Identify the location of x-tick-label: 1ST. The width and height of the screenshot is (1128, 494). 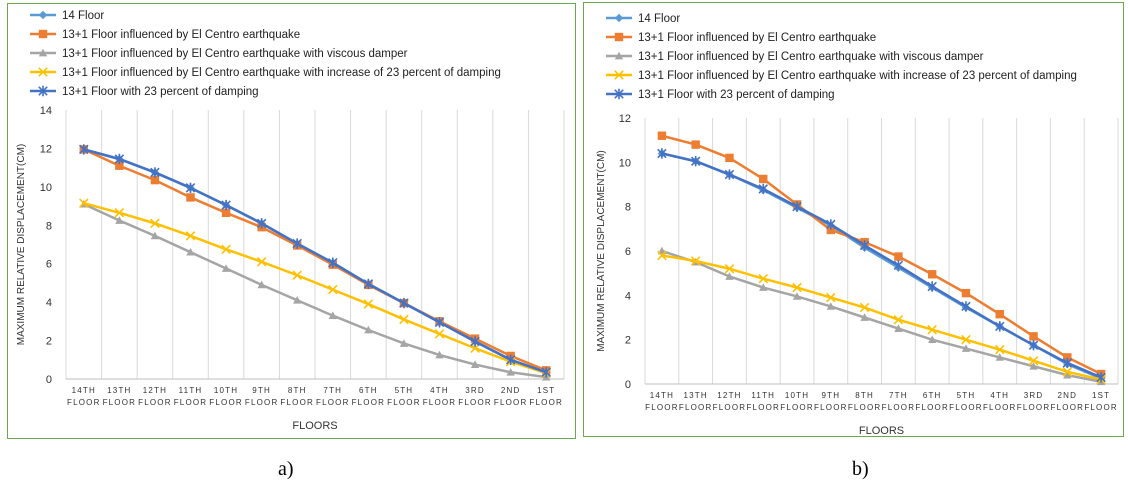
(1101, 395).